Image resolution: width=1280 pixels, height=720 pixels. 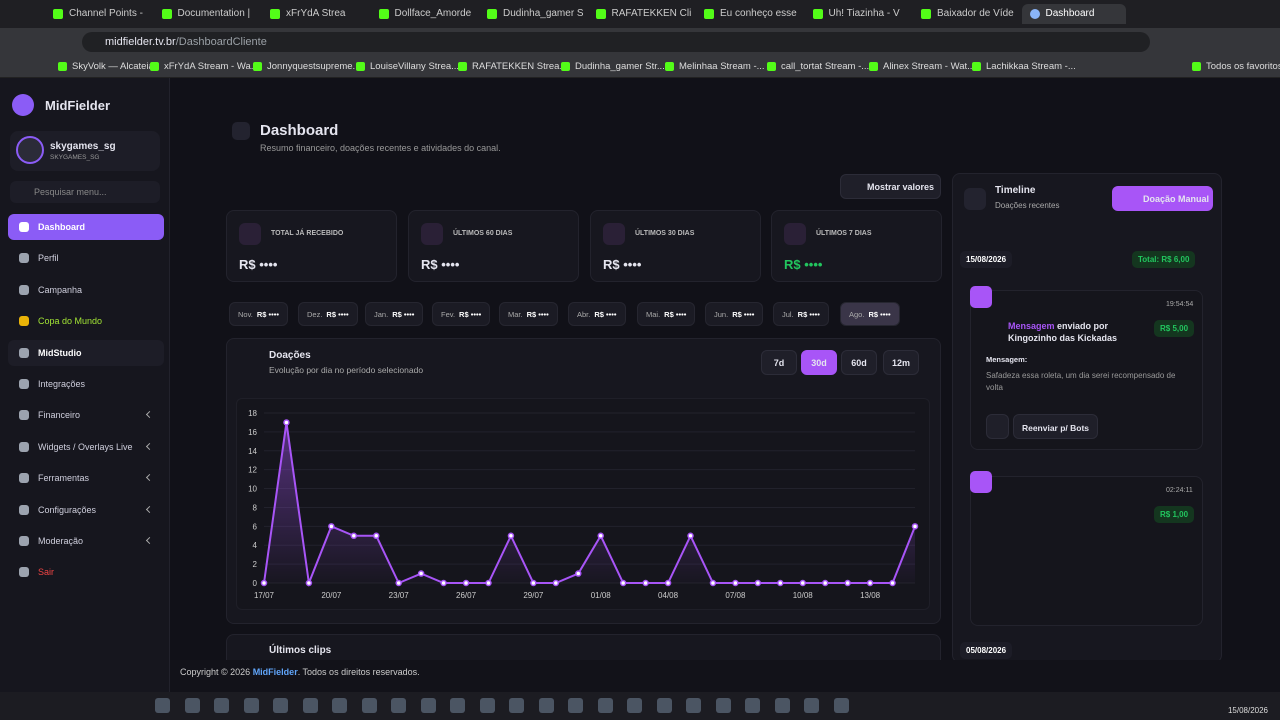 I want to click on menu-item: Perfil, so click(x=86, y=258).